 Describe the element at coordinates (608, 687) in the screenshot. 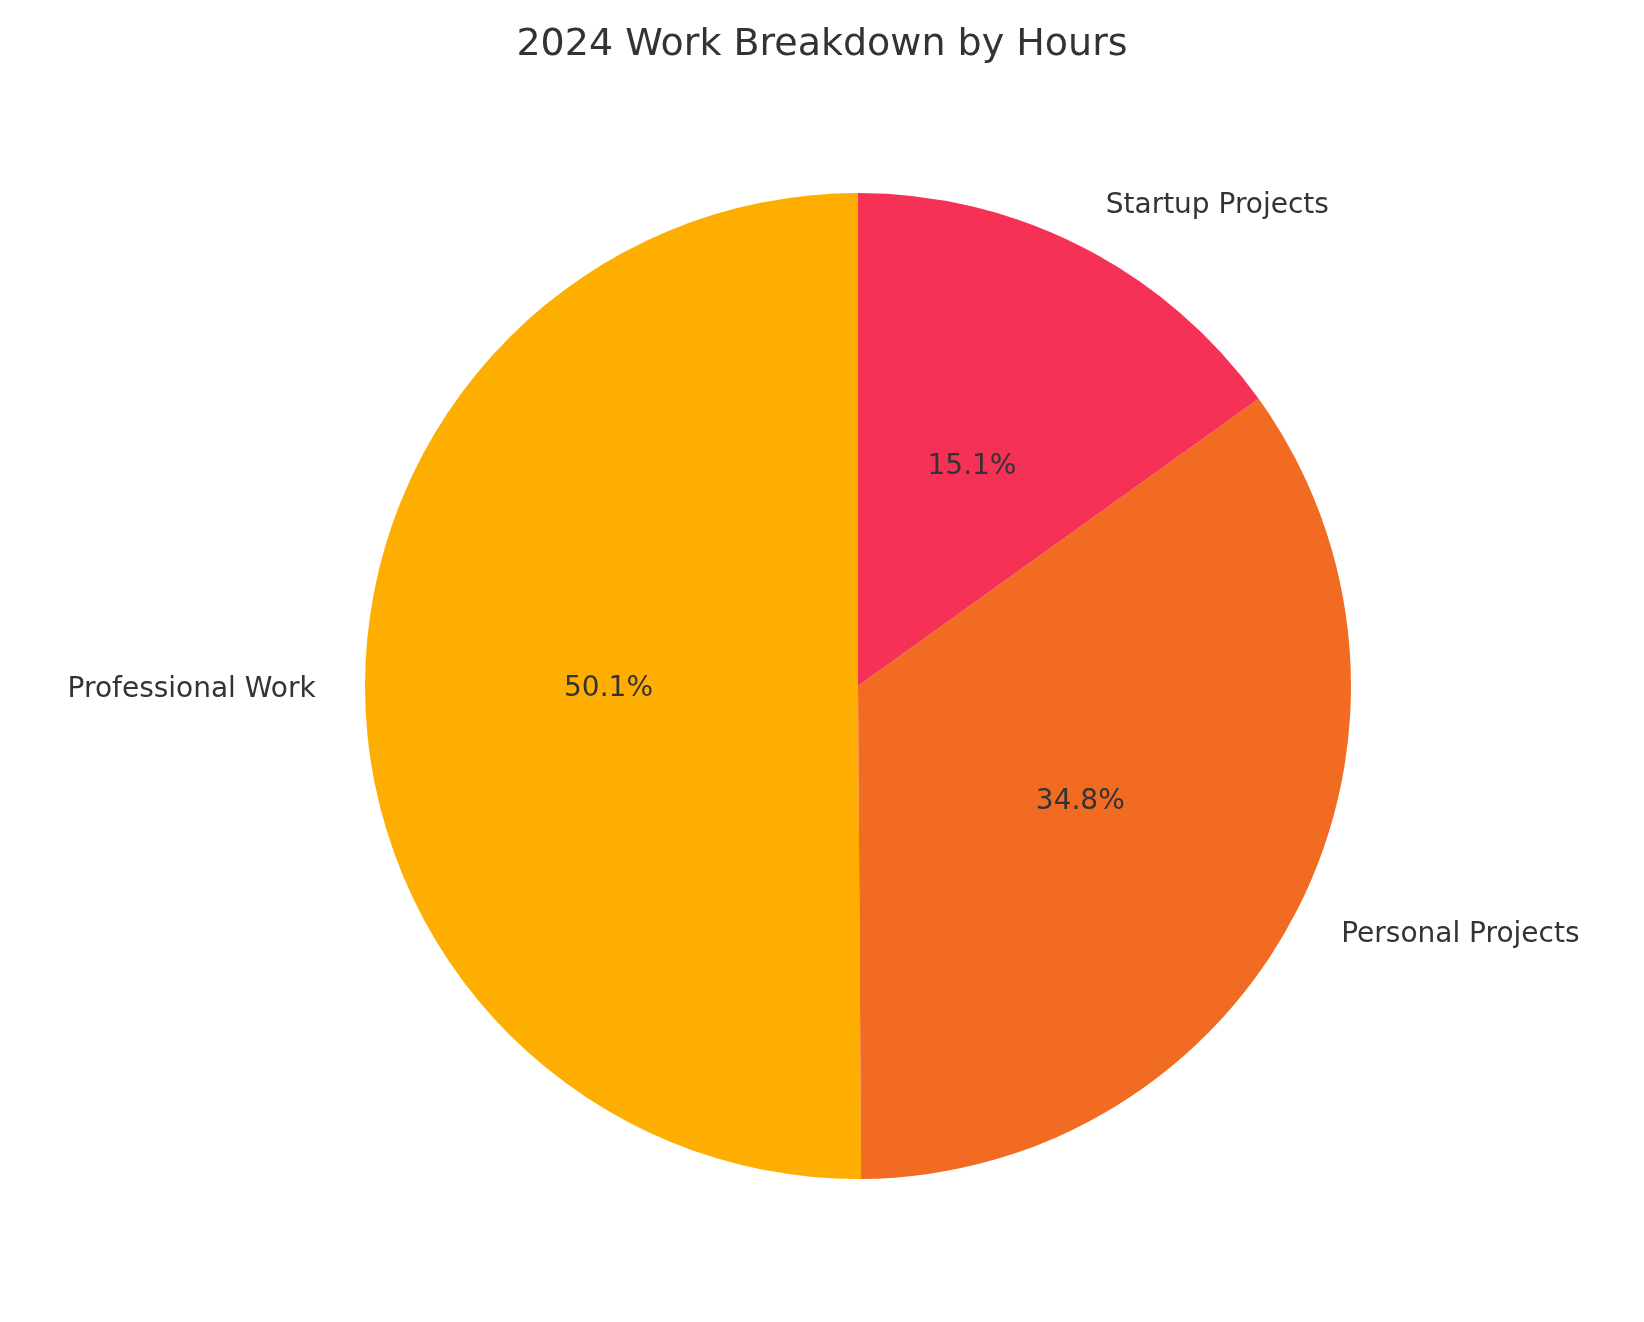

I see `data-label: 50.1%` at that location.